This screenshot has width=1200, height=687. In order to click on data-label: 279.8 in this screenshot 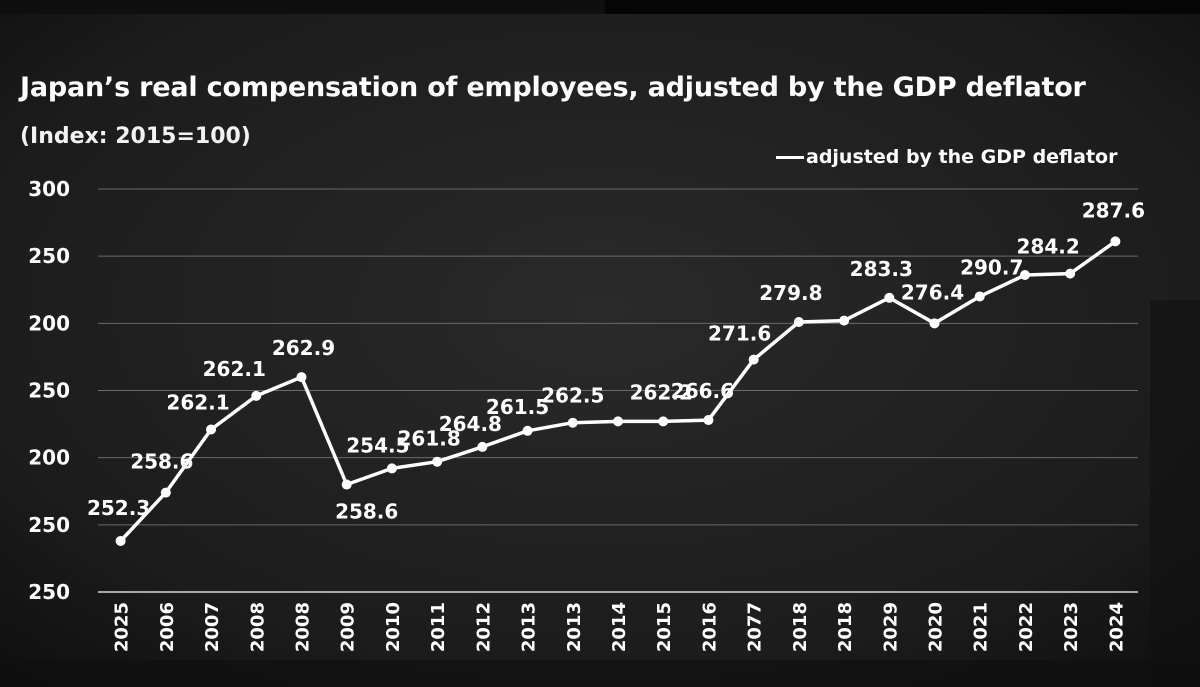, I will do `click(790, 293)`.